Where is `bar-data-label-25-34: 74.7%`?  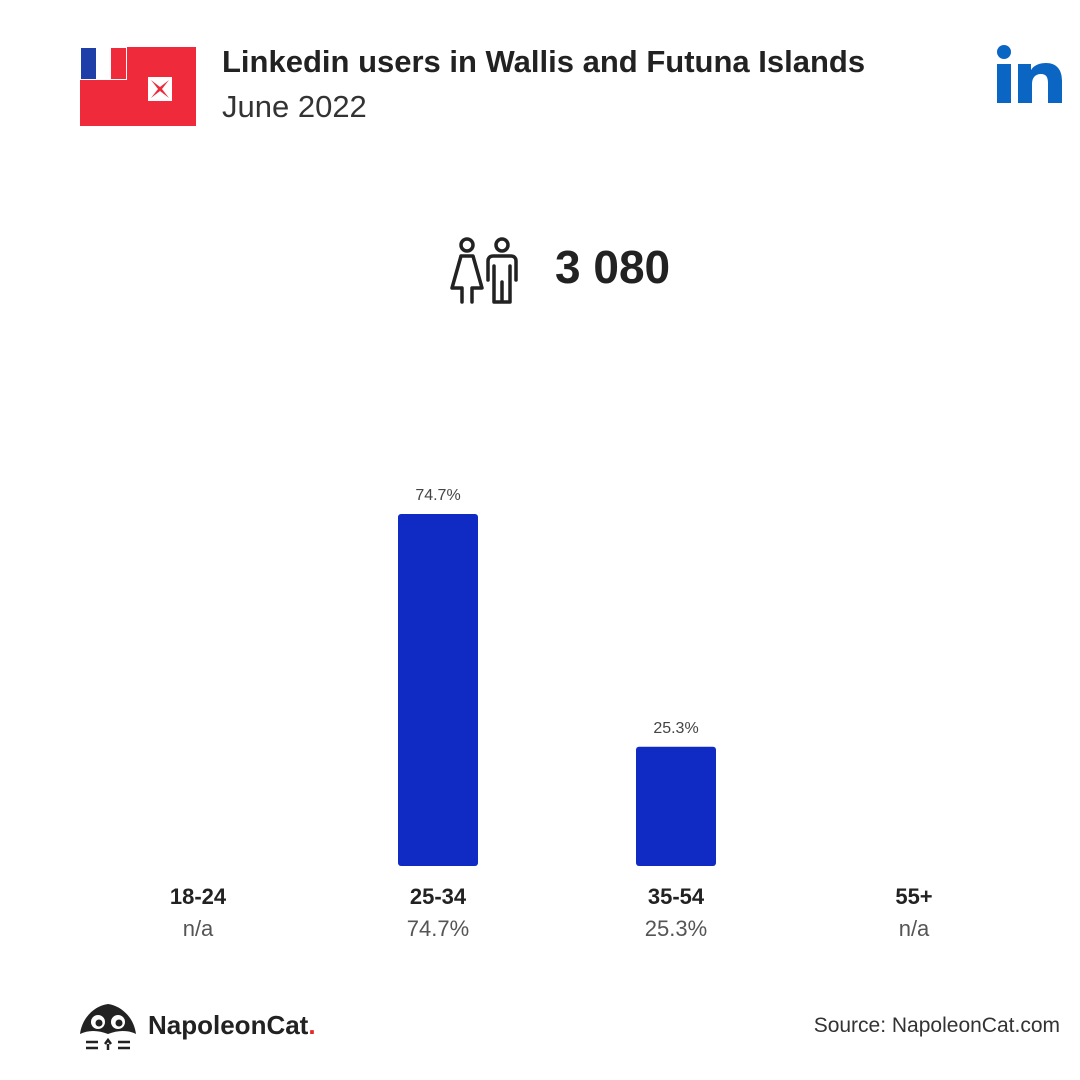
bar-data-label-25-34: 74.7% is located at coordinates (437, 495).